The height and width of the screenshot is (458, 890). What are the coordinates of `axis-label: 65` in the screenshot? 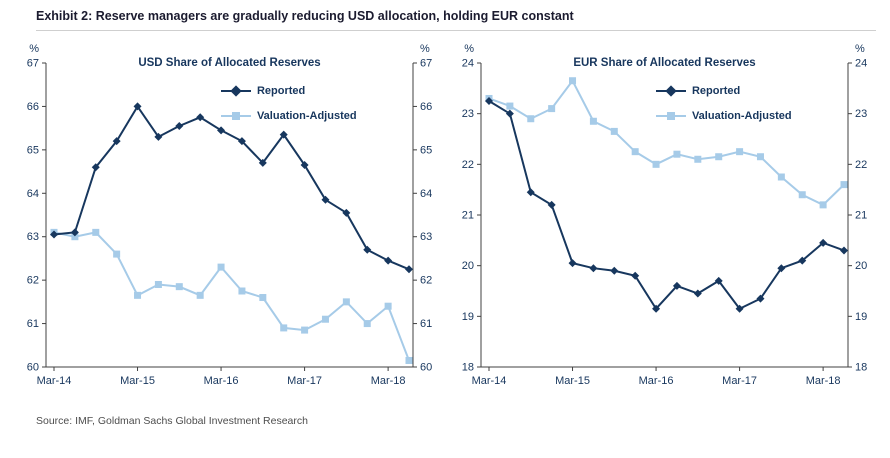 It's located at (426, 150).